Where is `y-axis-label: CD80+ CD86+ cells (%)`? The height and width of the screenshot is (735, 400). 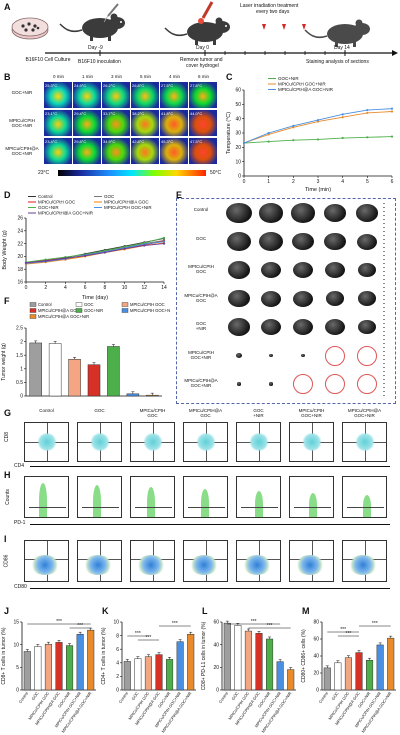
y-axis-label: CD80+ CD86+ cells (%) is located at coordinates (304, 656).